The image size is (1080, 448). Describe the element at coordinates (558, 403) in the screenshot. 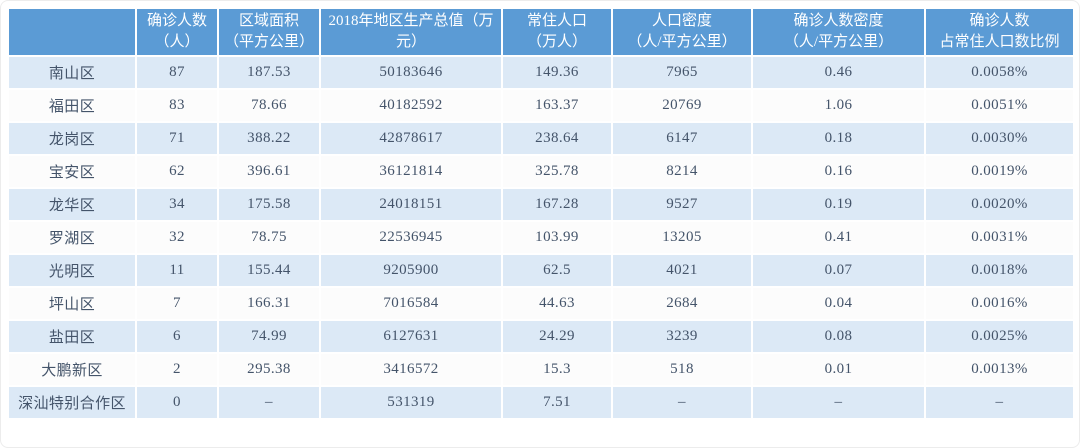

I see `value-cell: 7.51` at that location.